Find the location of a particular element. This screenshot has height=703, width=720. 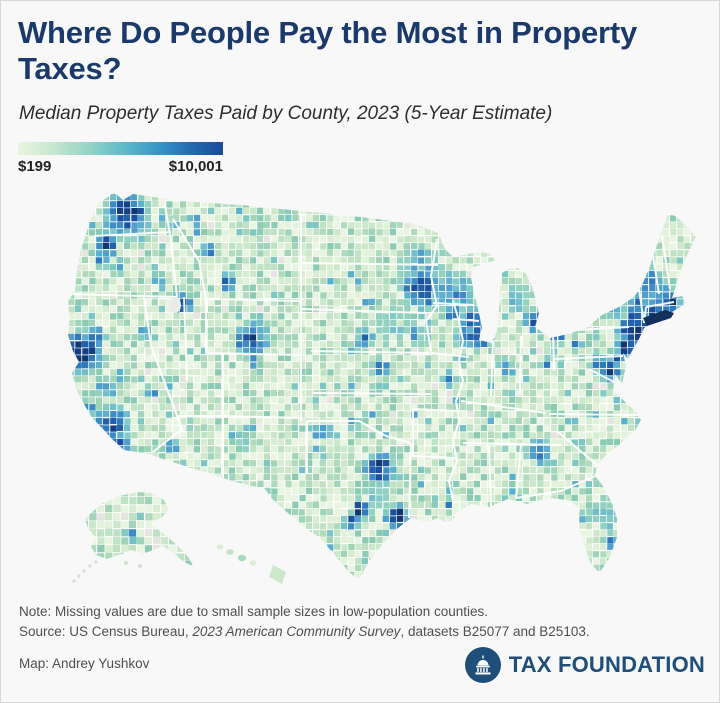

long-island is located at coordinates (658, 318).